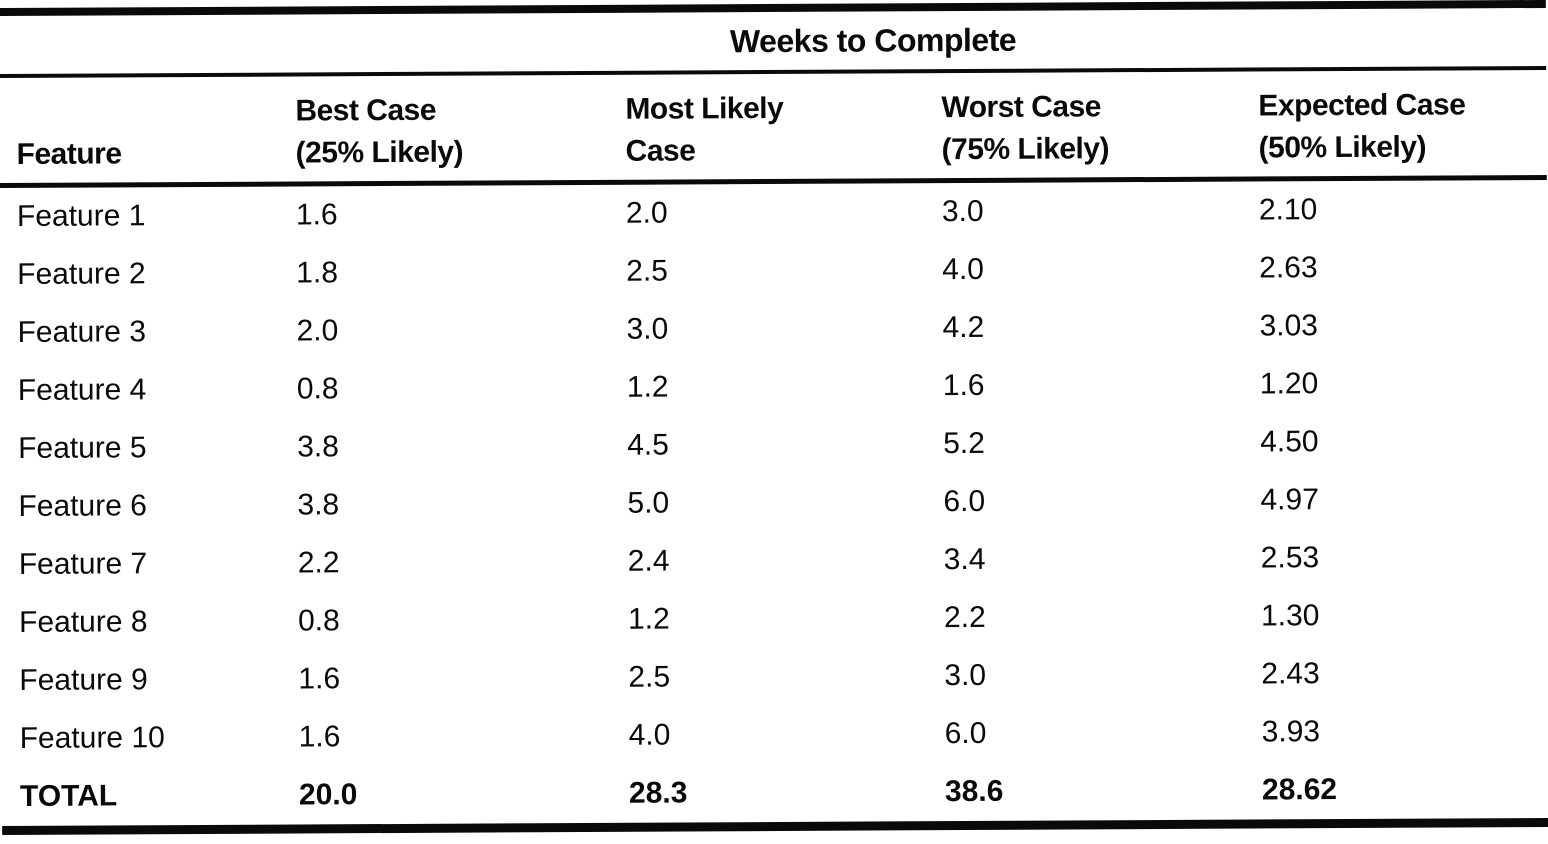 The height and width of the screenshot is (844, 1548). I want to click on table-row: Feature 1 1.6 2.0 3.0 2.10, so click(773, 213).